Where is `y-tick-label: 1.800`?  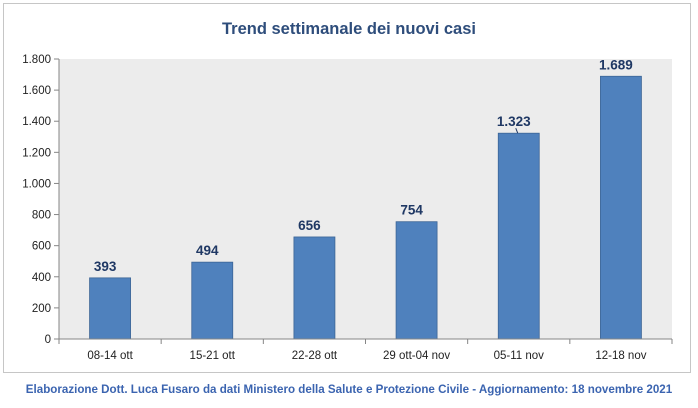 y-tick-label: 1.800 is located at coordinates (36, 60).